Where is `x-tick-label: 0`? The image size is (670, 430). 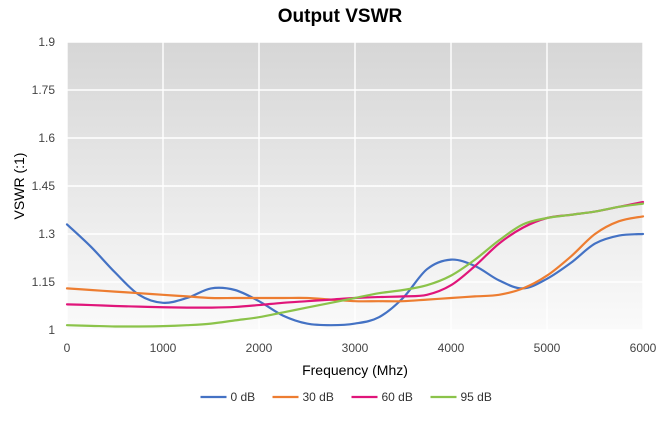
x-tick-label: 0 is located at coordinates (67, 348).